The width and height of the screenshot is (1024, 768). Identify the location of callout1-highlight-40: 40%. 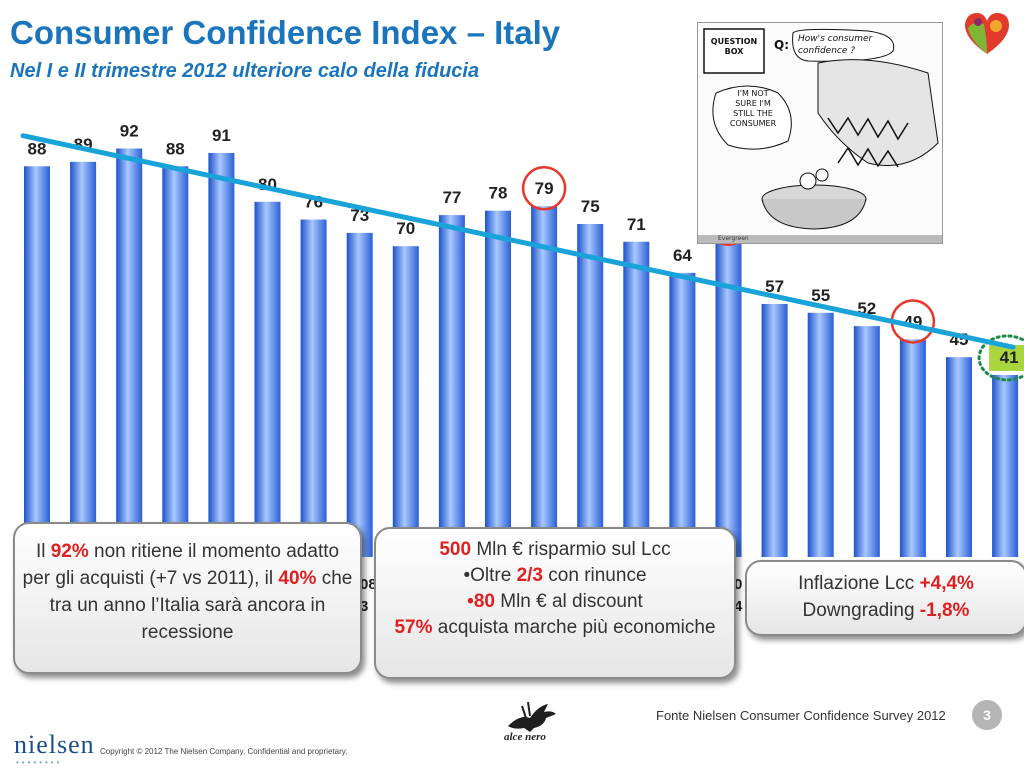
(297, 578).